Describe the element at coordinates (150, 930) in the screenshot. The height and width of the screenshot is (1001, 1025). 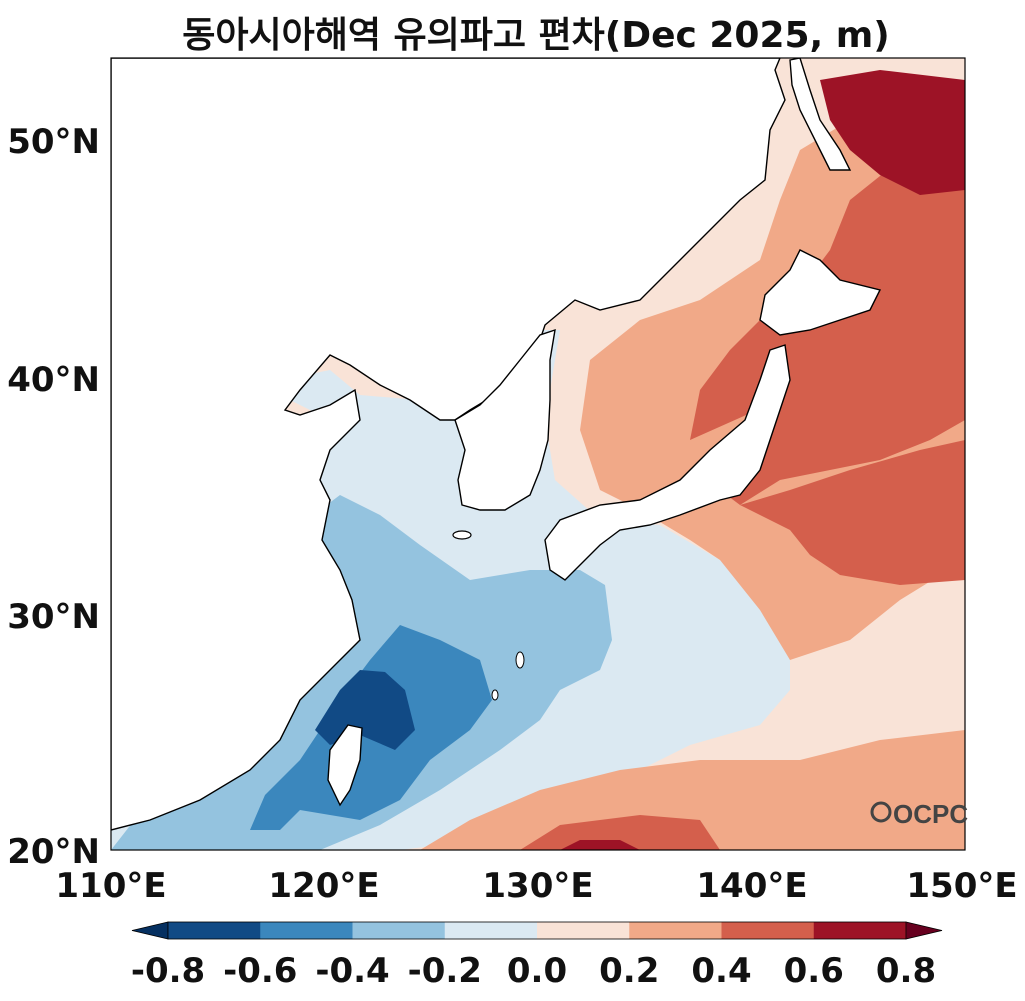
I see `colorbar-extend-low` at that location.